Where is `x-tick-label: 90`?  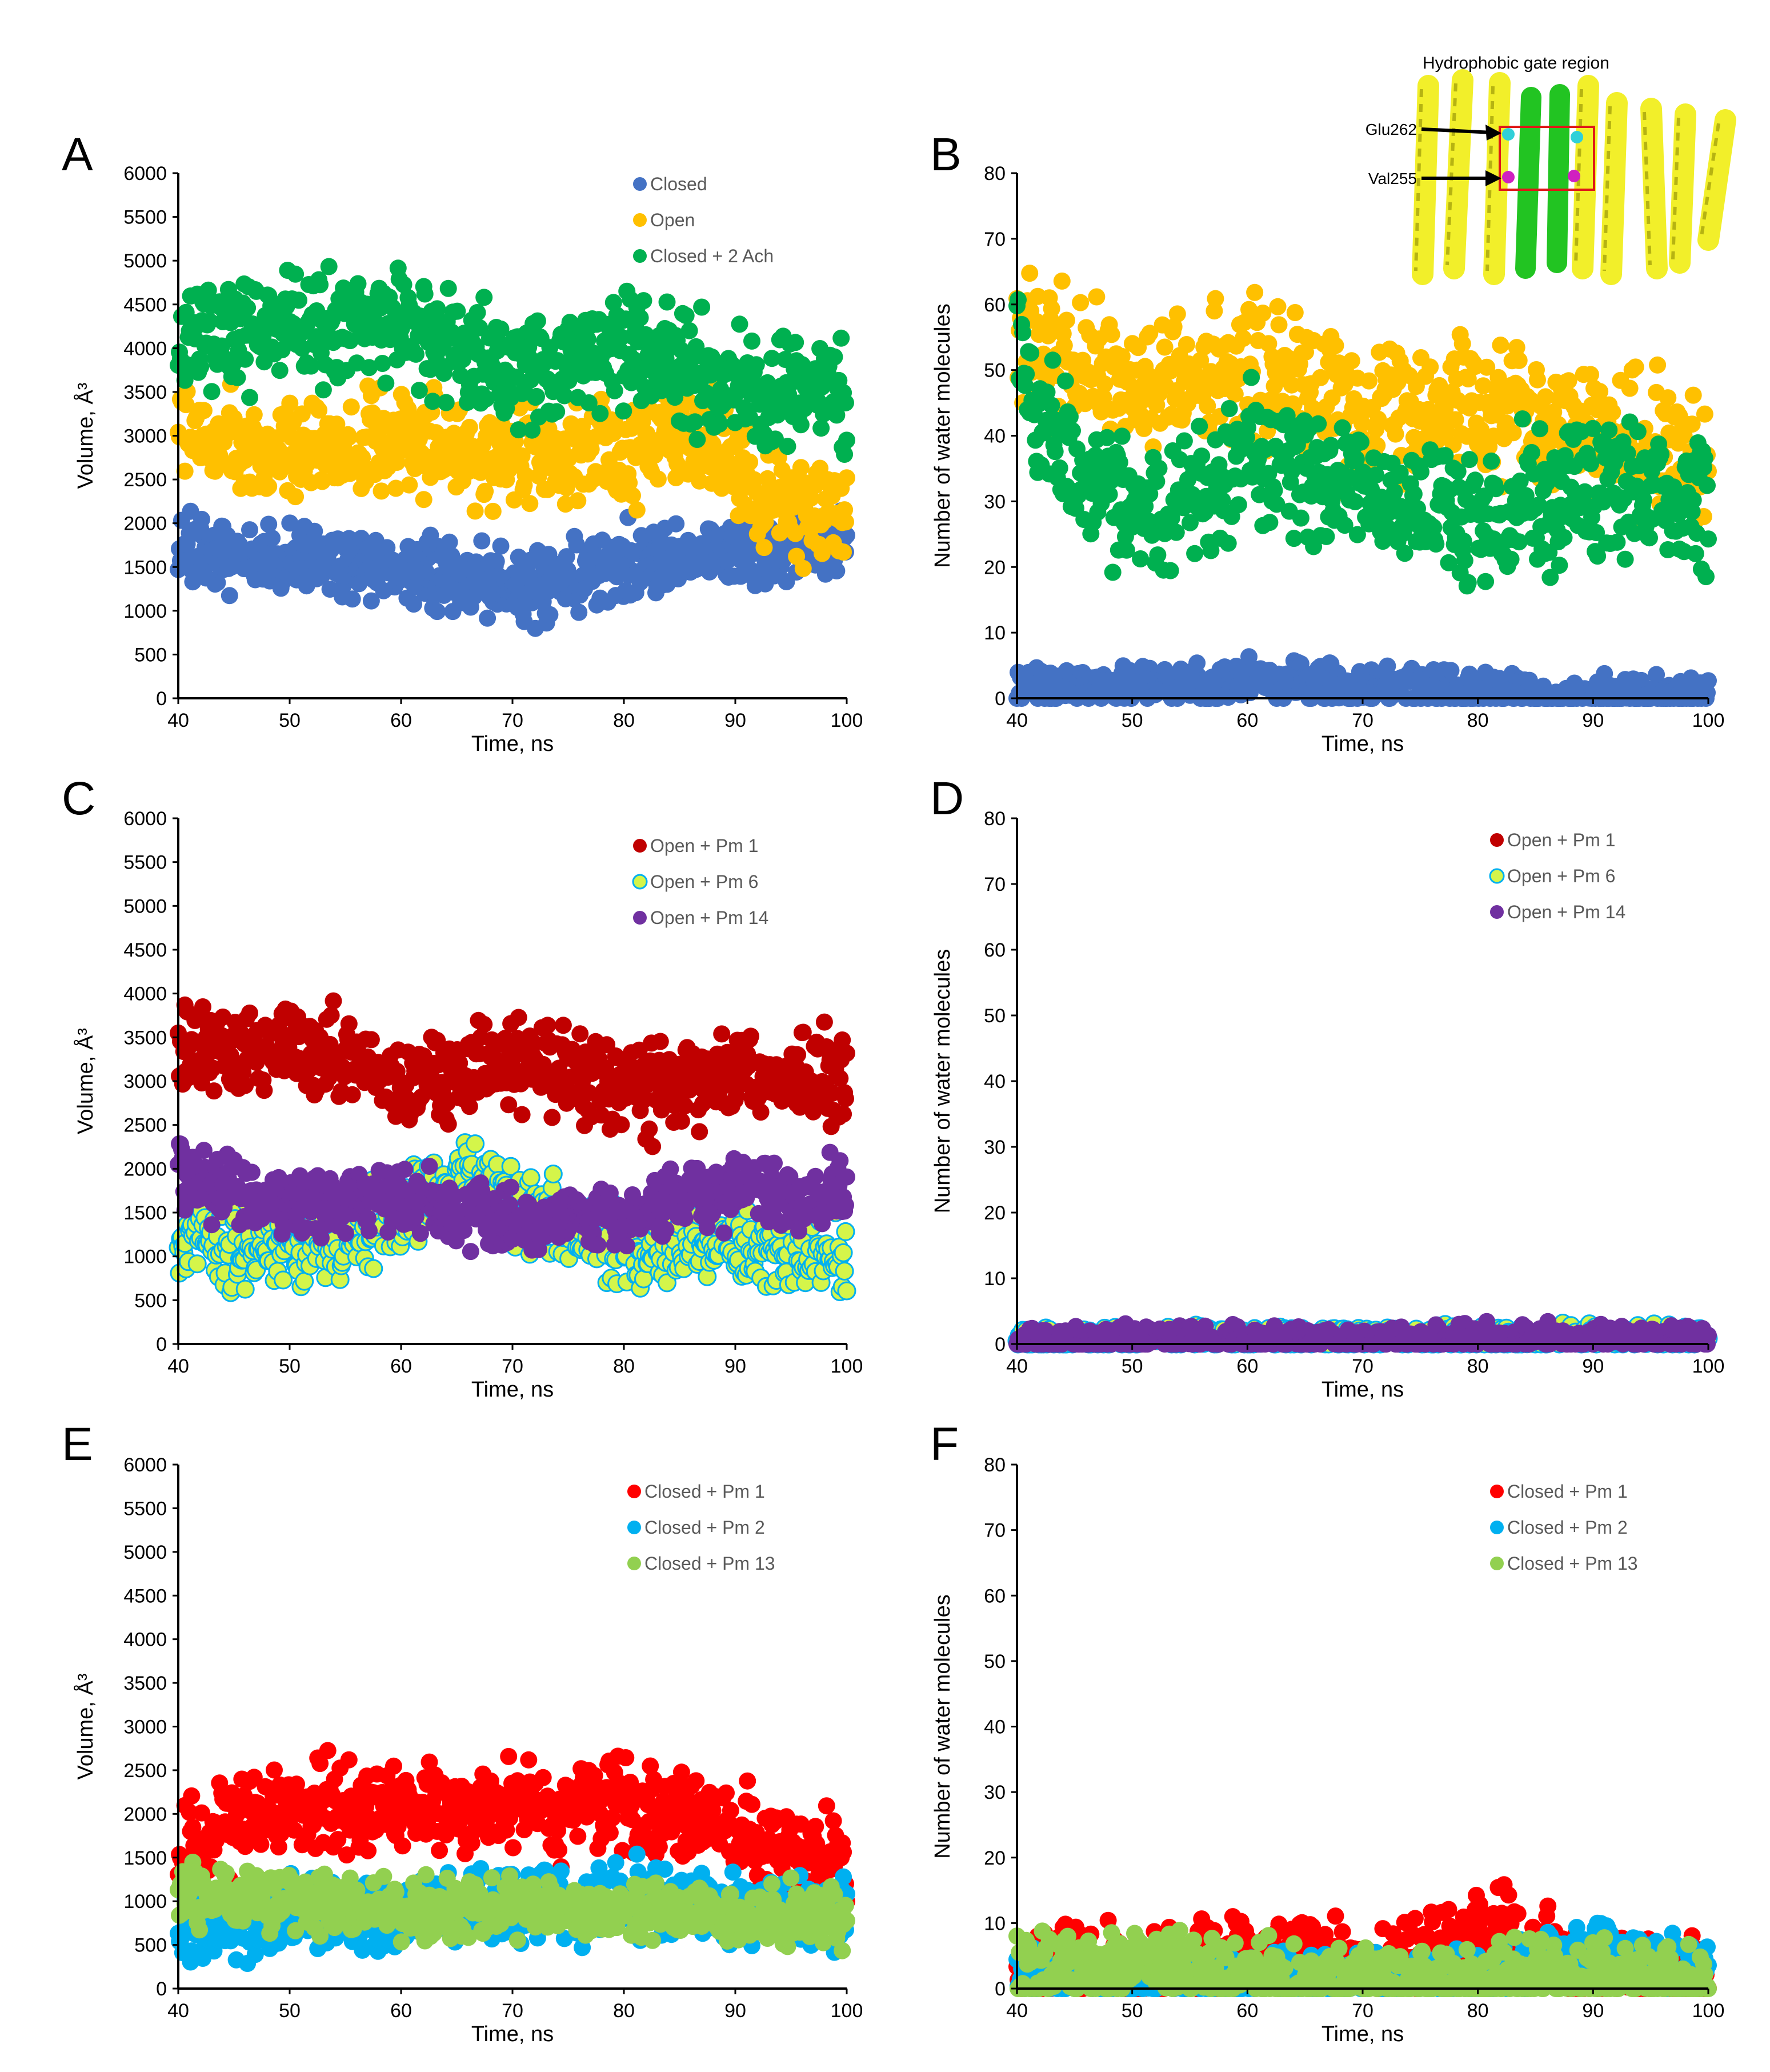
x-tick-label: 90 is located at coordinates (735, 720).